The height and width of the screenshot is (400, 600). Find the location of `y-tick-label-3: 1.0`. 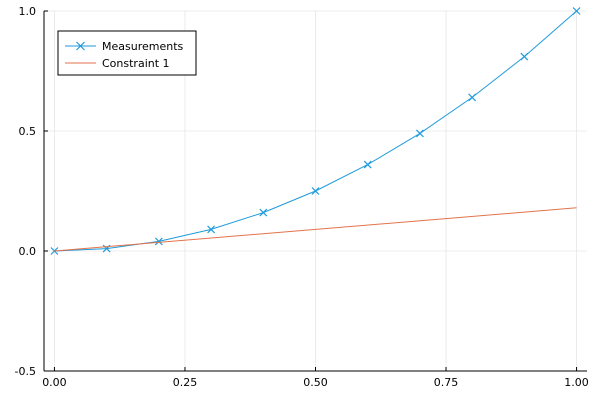

y-tick-label-3: 1.0 is located at coordinates (28, 11).